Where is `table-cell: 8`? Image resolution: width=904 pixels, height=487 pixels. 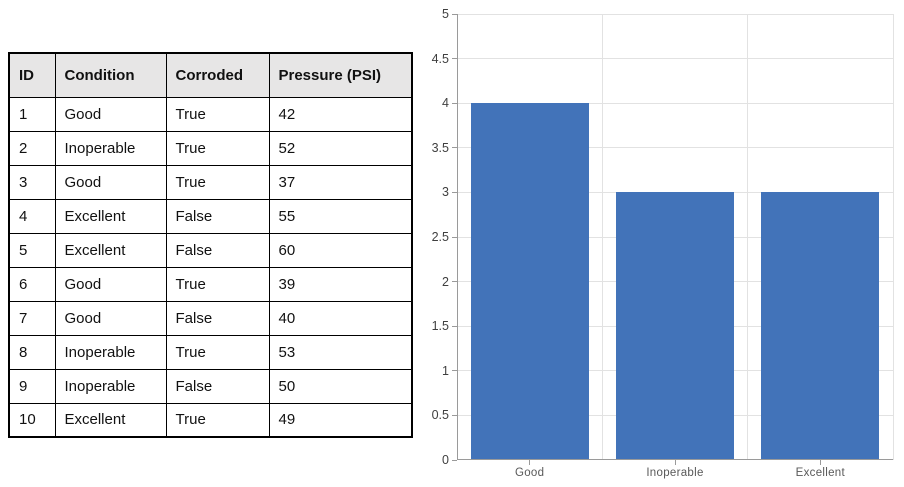 table-cell: 8 is located at coordinates (32, 352).